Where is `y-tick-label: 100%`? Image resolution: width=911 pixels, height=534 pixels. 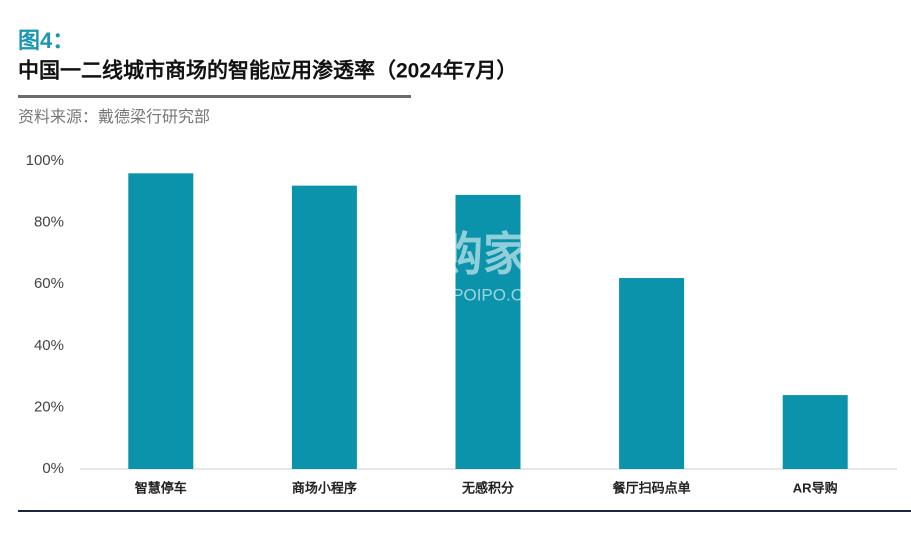
y-tick-label: 100% is located at coordinates (45, 160).